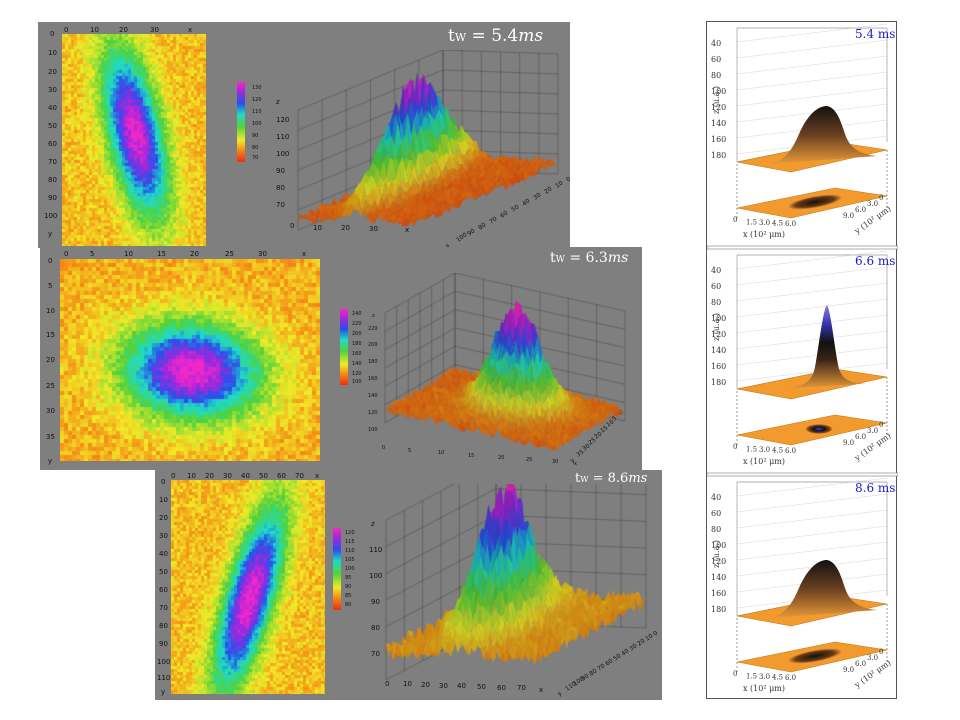 This screenshot has width=960, height=720. Describe the element at coordinates (50, 286) in the screenshot. I see `row2-hm-ytick: 5` at that location.